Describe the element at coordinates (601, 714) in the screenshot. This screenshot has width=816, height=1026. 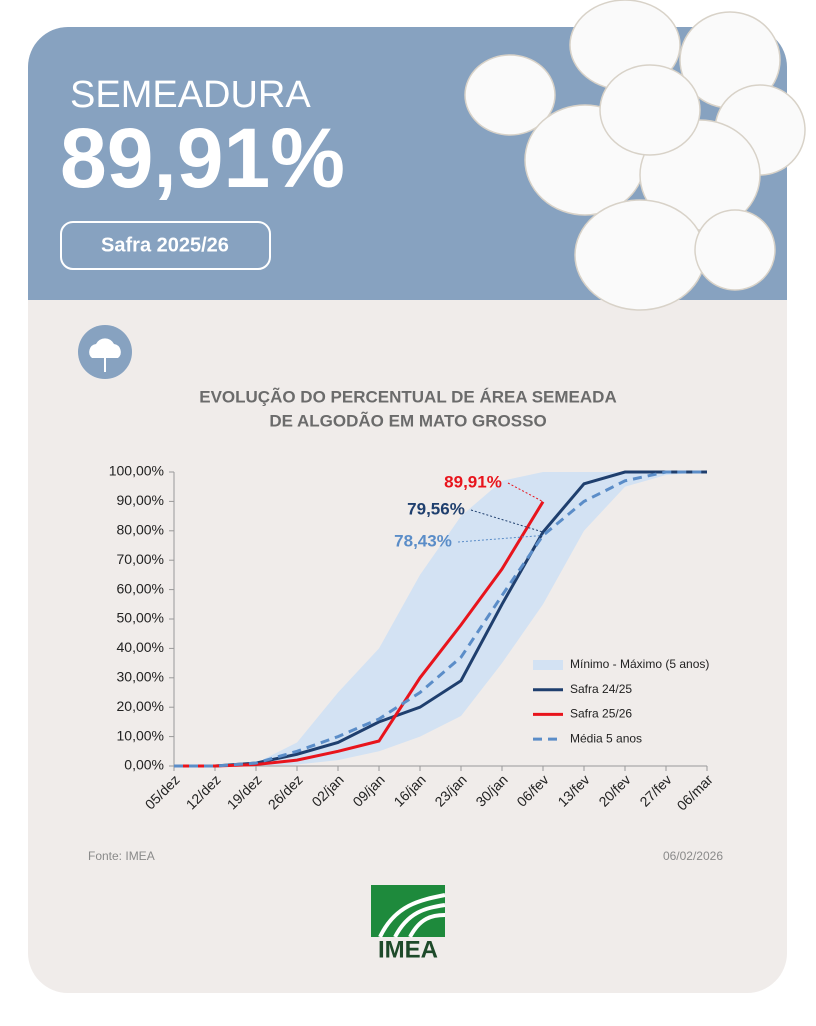
I see `legend-label: Safra 25/26` at that location.